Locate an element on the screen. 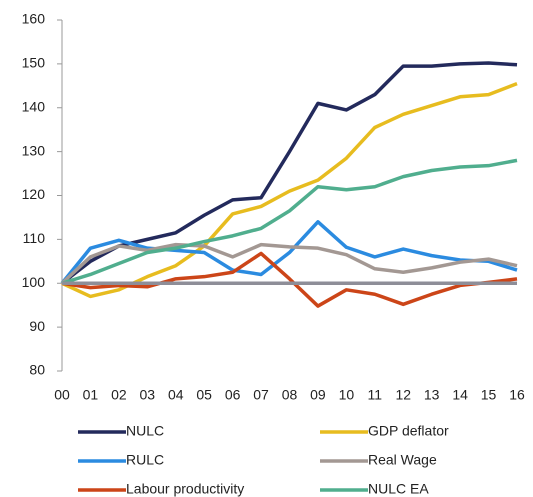  x-tick-label: 07 is located at coordinates (261, 395).